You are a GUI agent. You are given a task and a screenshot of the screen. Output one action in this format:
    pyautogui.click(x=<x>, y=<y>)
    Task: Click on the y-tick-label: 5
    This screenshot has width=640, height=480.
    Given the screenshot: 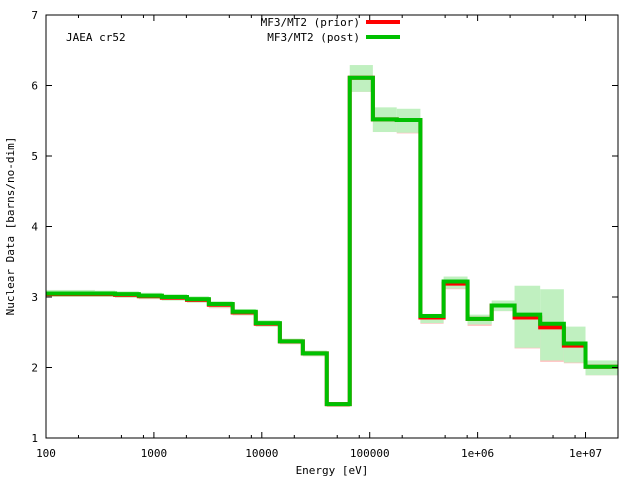 What is the action you would take?
    pyautogui.click(x=34, y=156)
    